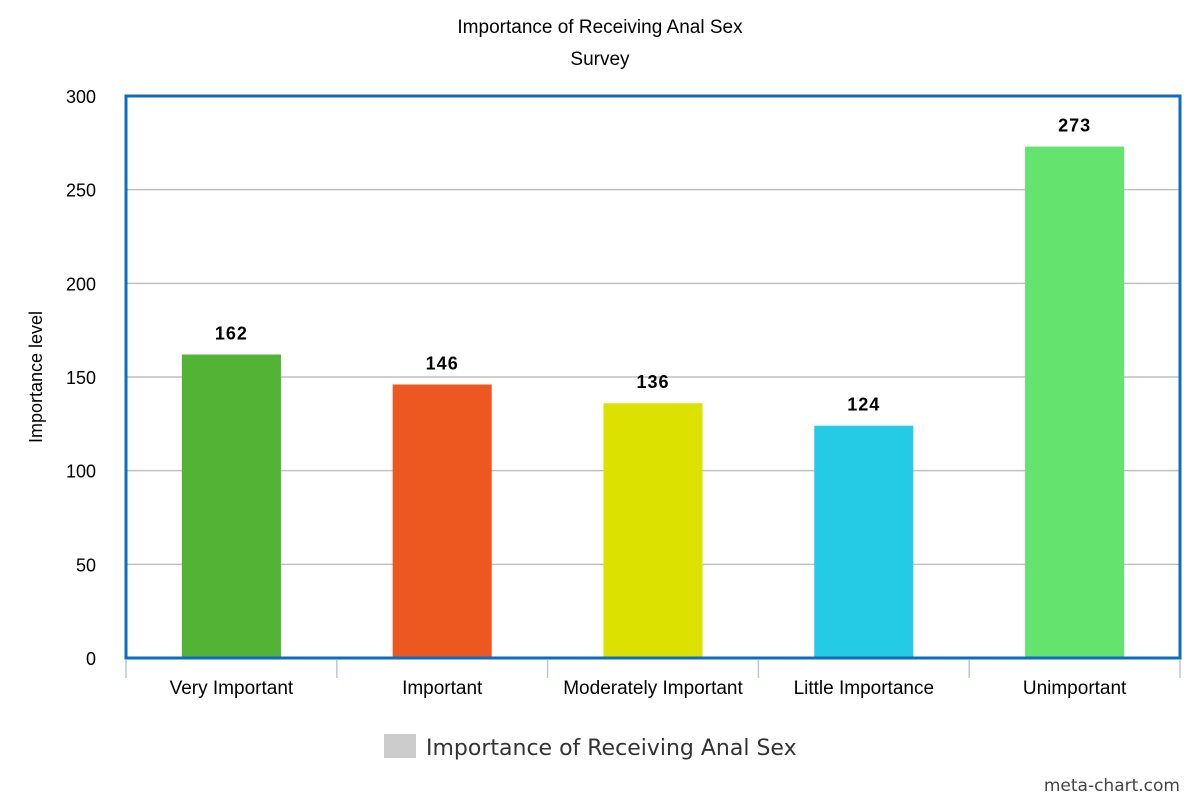 This screenshot has width=1200, height=800. Describe the element at coordinates (232, 688) in the screenshot. I see `x-category-label: Very Important` at that location.